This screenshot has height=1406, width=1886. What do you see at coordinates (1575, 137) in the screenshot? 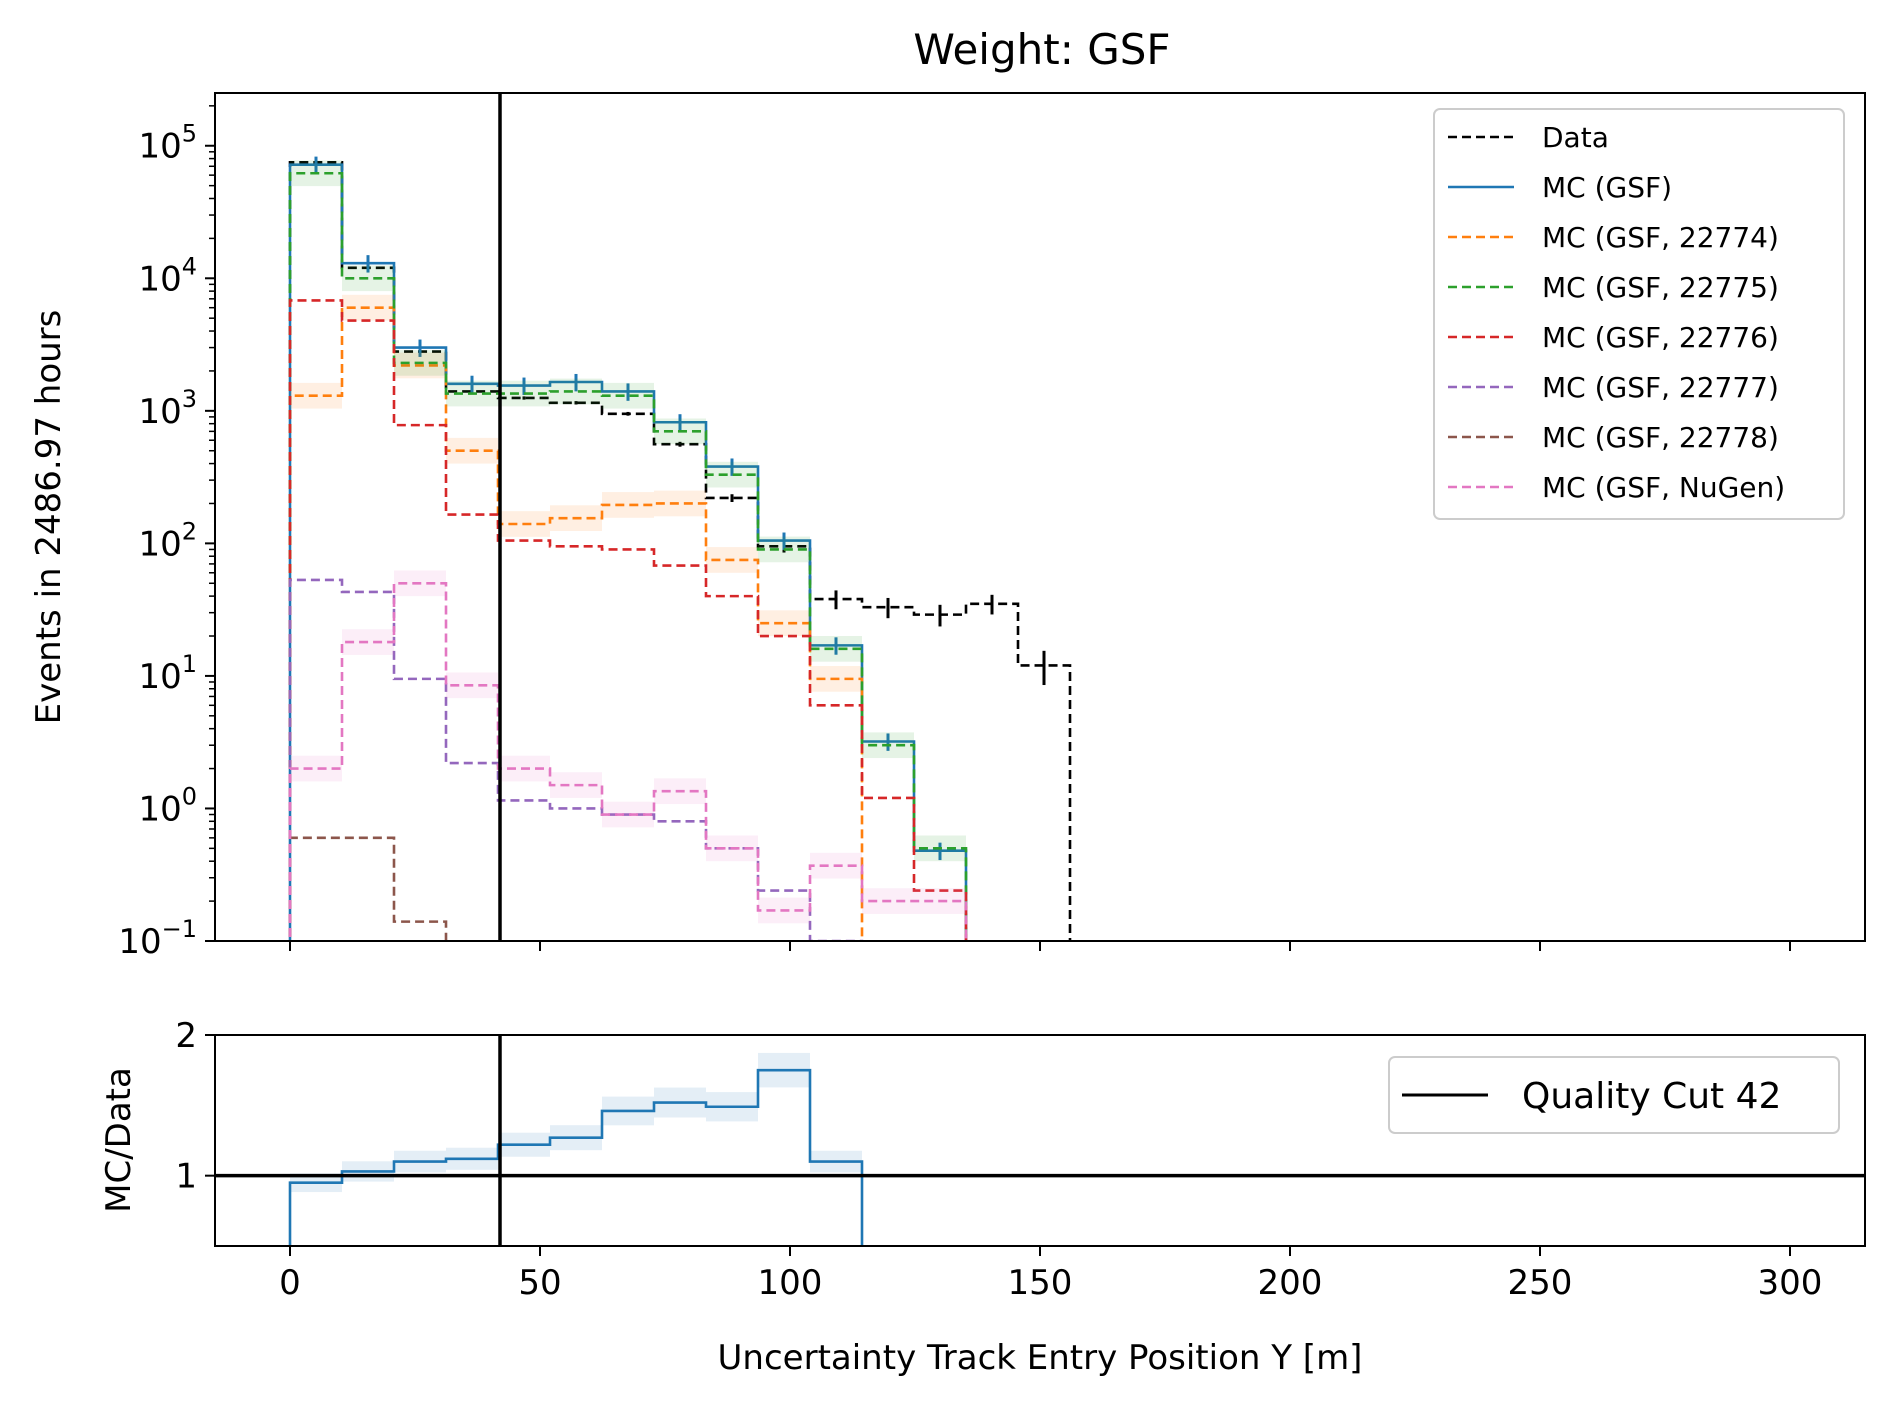
I see `legend-label: Data` at bounding box center [1575, 137].